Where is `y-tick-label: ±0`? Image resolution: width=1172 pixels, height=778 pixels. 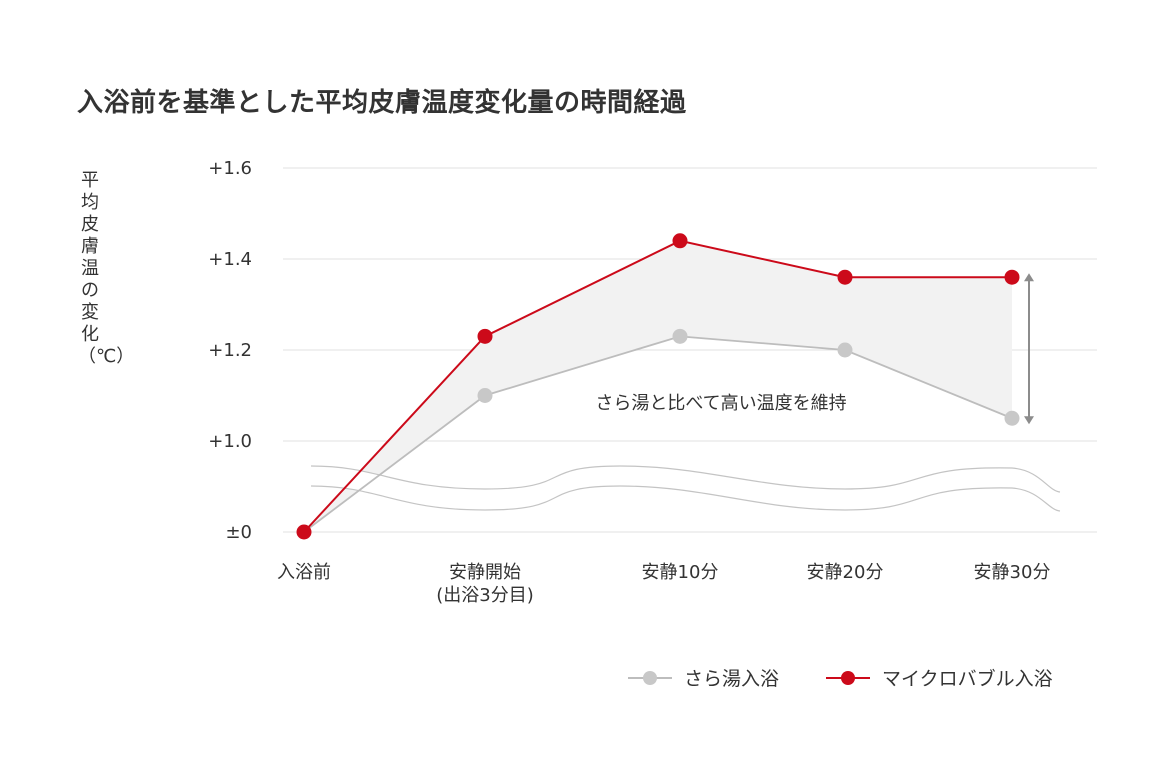 y-tick-label: ±0 is located at coordinates (238, 532).